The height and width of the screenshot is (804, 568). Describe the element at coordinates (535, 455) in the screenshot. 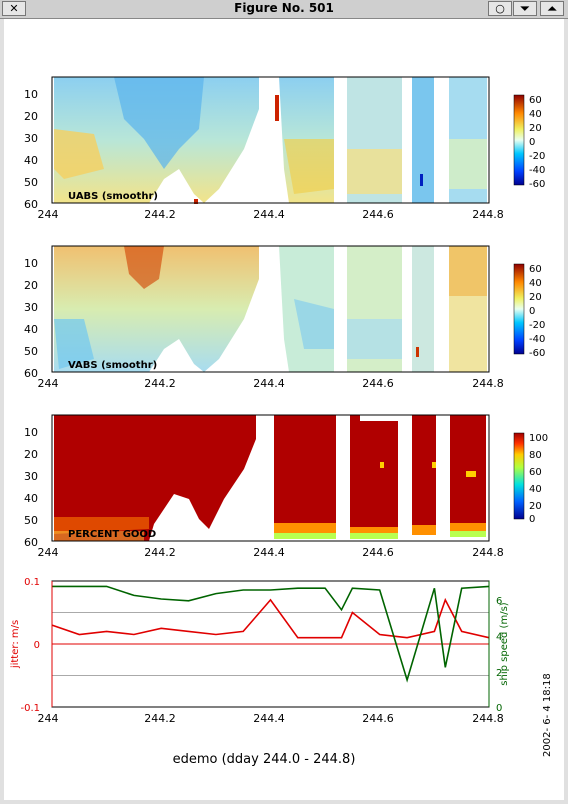

I see `colorbar-tick: 80` at that location.